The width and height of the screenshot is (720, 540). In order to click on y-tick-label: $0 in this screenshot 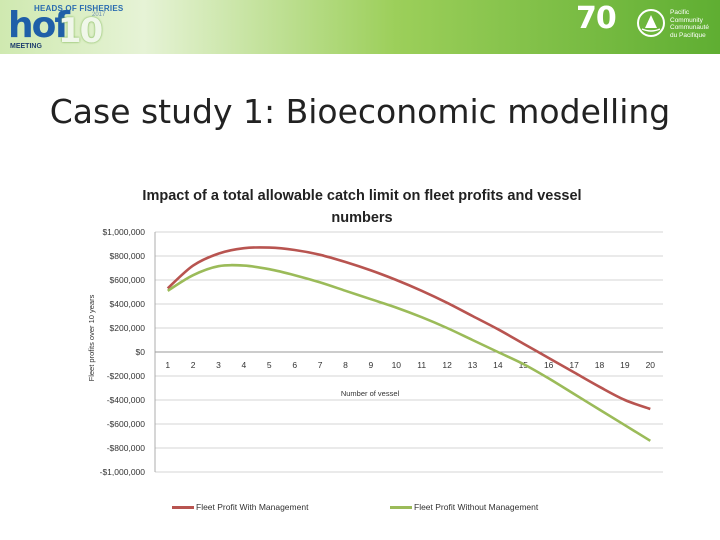, I will do `click(141, 352)`.